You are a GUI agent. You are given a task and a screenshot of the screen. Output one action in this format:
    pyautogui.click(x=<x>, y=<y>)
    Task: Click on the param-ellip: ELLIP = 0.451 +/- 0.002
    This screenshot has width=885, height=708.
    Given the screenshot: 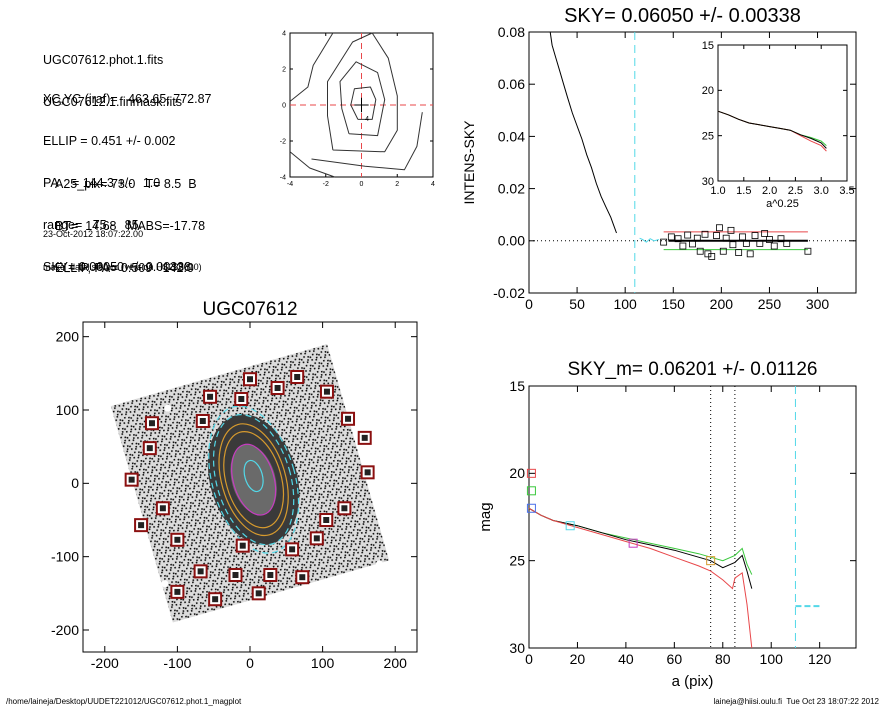 What is the action you would take?
    pyautogui.click(x=109, y=141)
    